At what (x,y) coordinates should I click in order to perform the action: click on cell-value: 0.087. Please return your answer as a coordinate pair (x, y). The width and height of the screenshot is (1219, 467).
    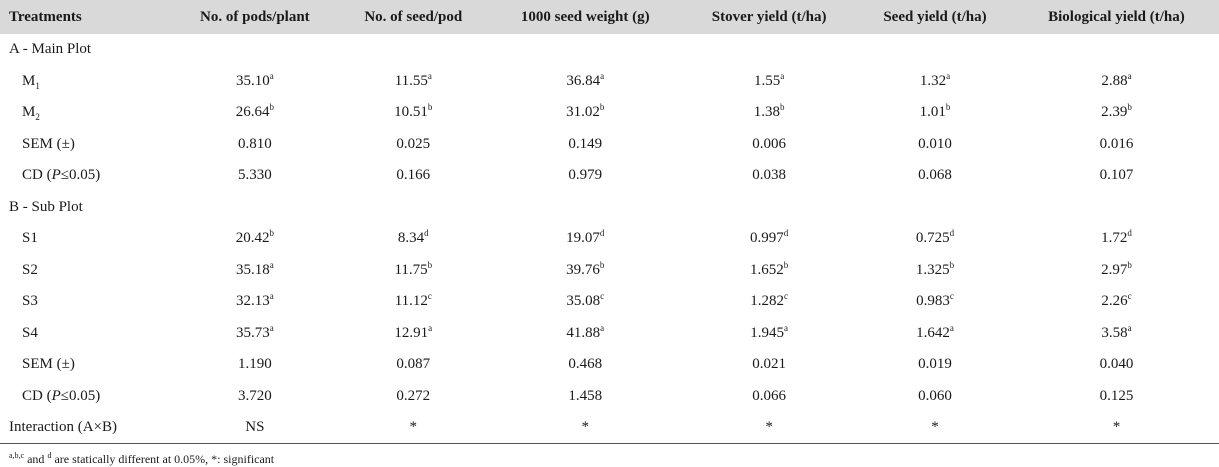
    Looking at the image, I should click on (413, 364).